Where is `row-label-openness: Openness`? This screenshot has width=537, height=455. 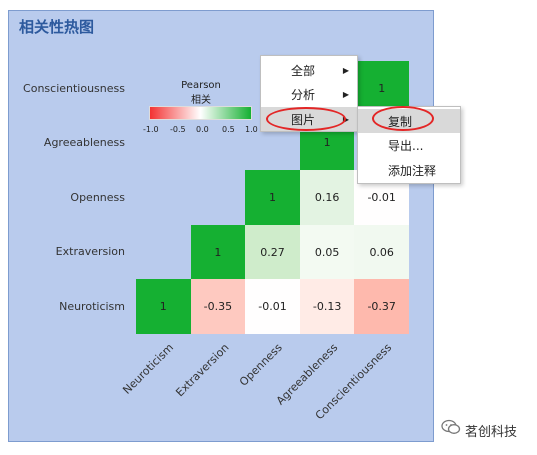
row-label-openness: Openness is located at coordinates (97, 197).